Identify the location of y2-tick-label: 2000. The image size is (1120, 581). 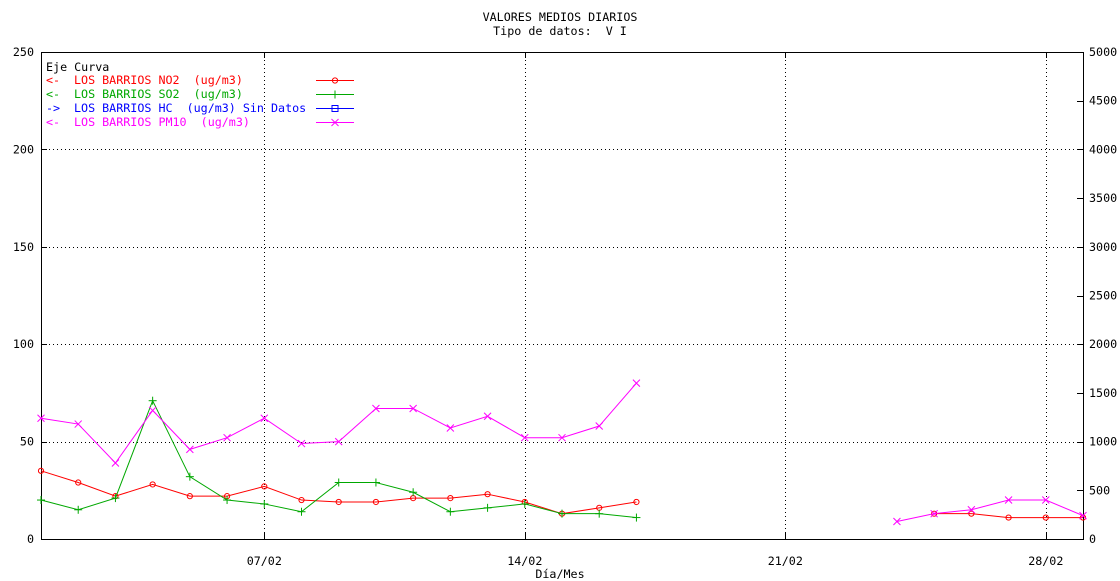
(1103, 344).